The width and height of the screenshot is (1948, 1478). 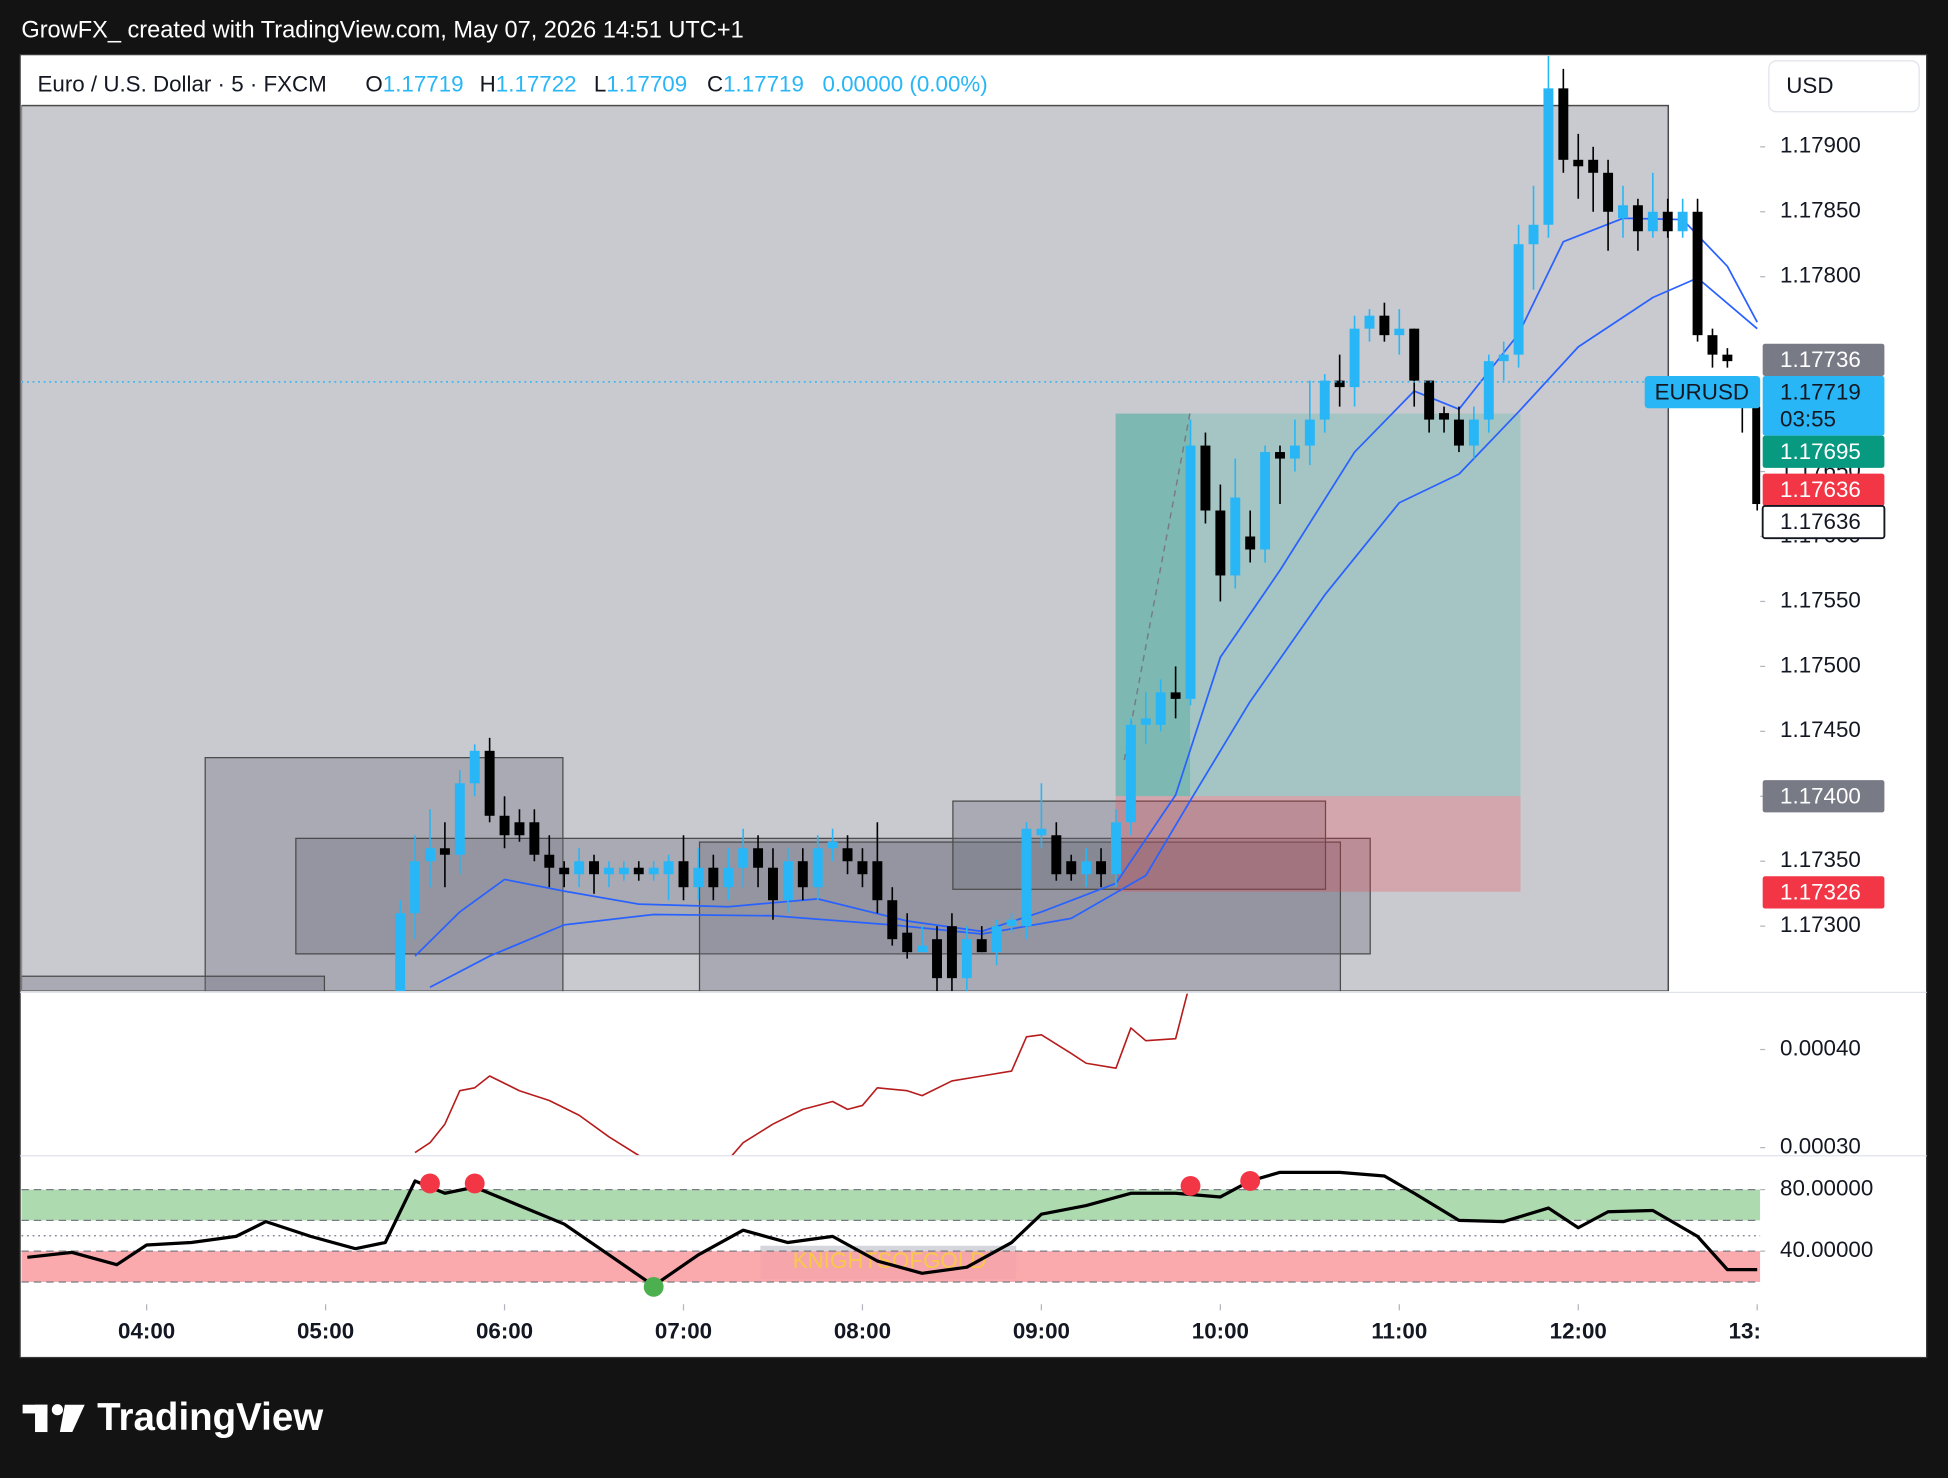 What do you see at coordinates (1157, 586) in the screenshot?
I see `position-path` at bounding box center [1157, 586].